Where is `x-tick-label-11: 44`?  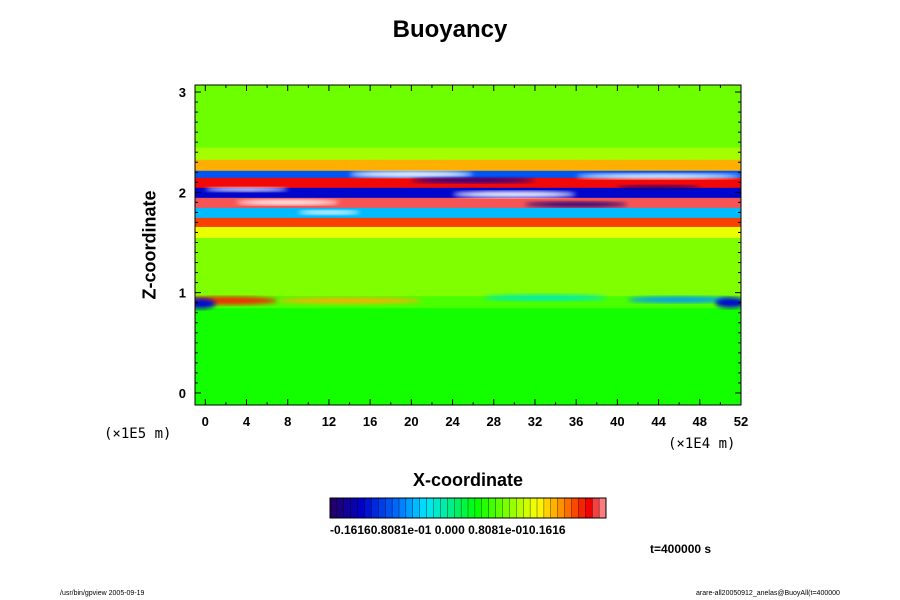 x-tick-label-11: 44 is located at coordinates (658, 421).